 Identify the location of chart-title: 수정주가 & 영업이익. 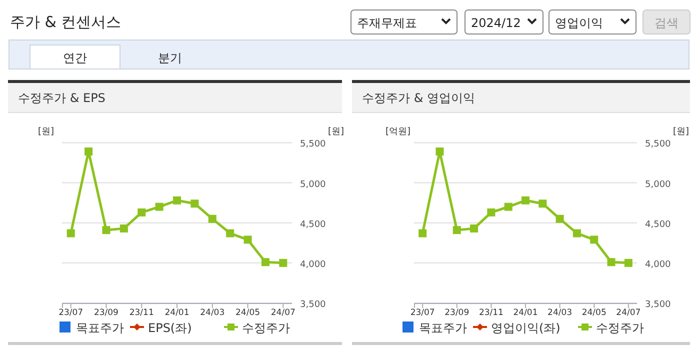
(418, 98).